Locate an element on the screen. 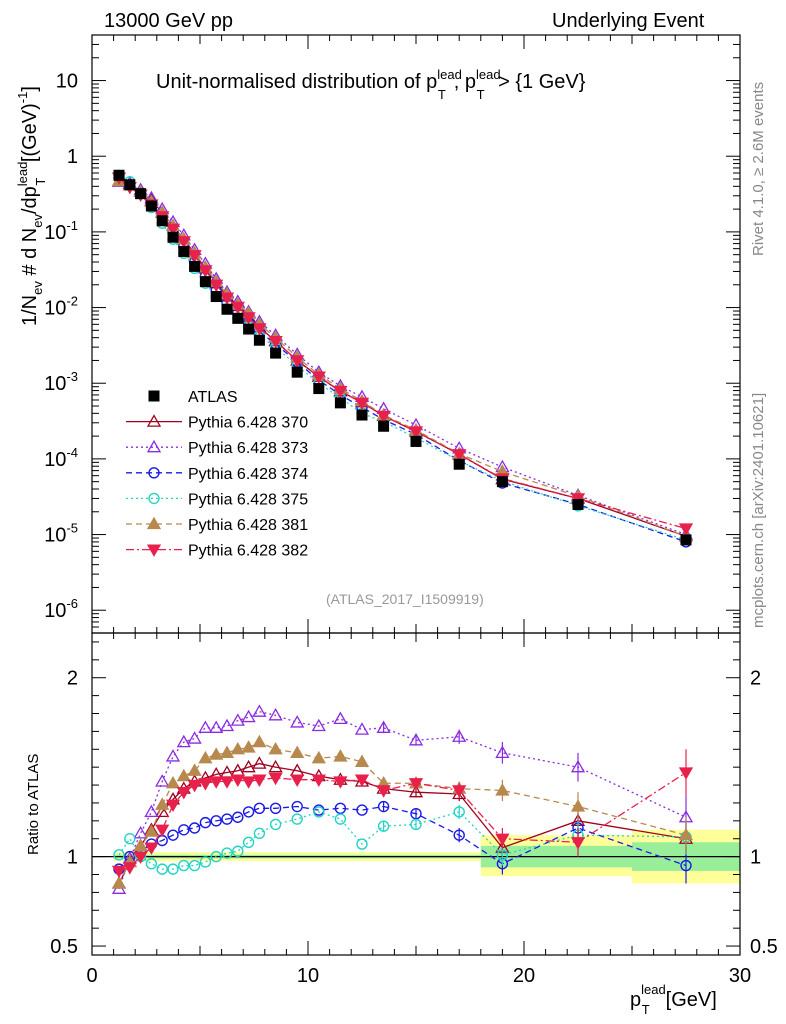  y-tick-label-base-6: 1 is located at coordinates (72, 157).